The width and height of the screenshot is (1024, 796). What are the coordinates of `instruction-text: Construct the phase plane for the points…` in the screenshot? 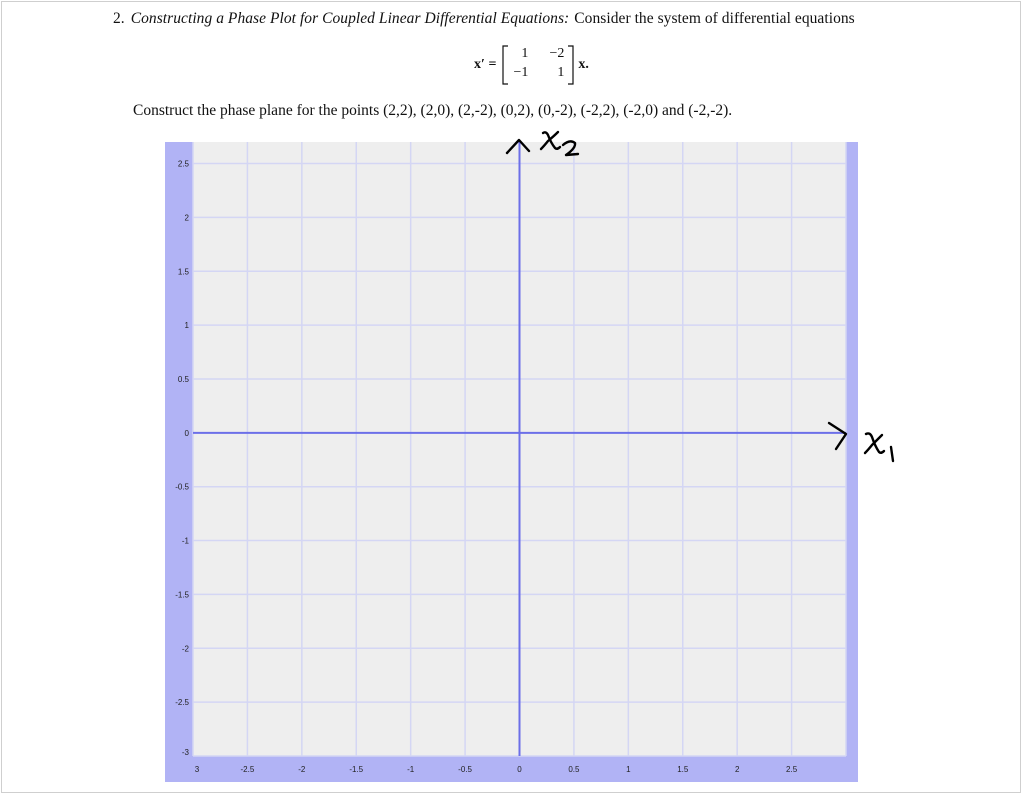 It's located at (433, 110).